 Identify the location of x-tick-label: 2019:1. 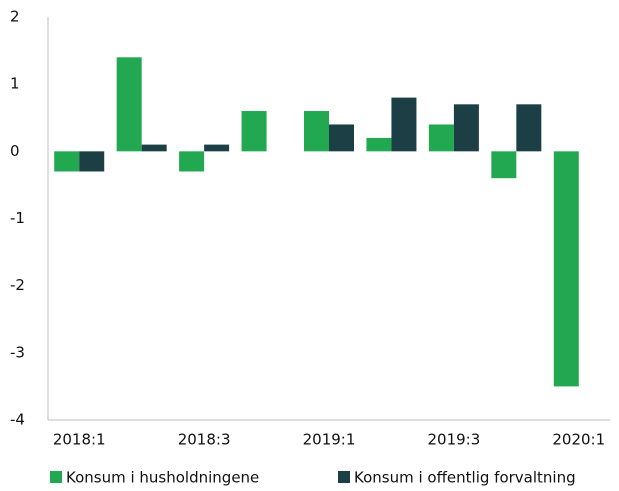
(329, 440).